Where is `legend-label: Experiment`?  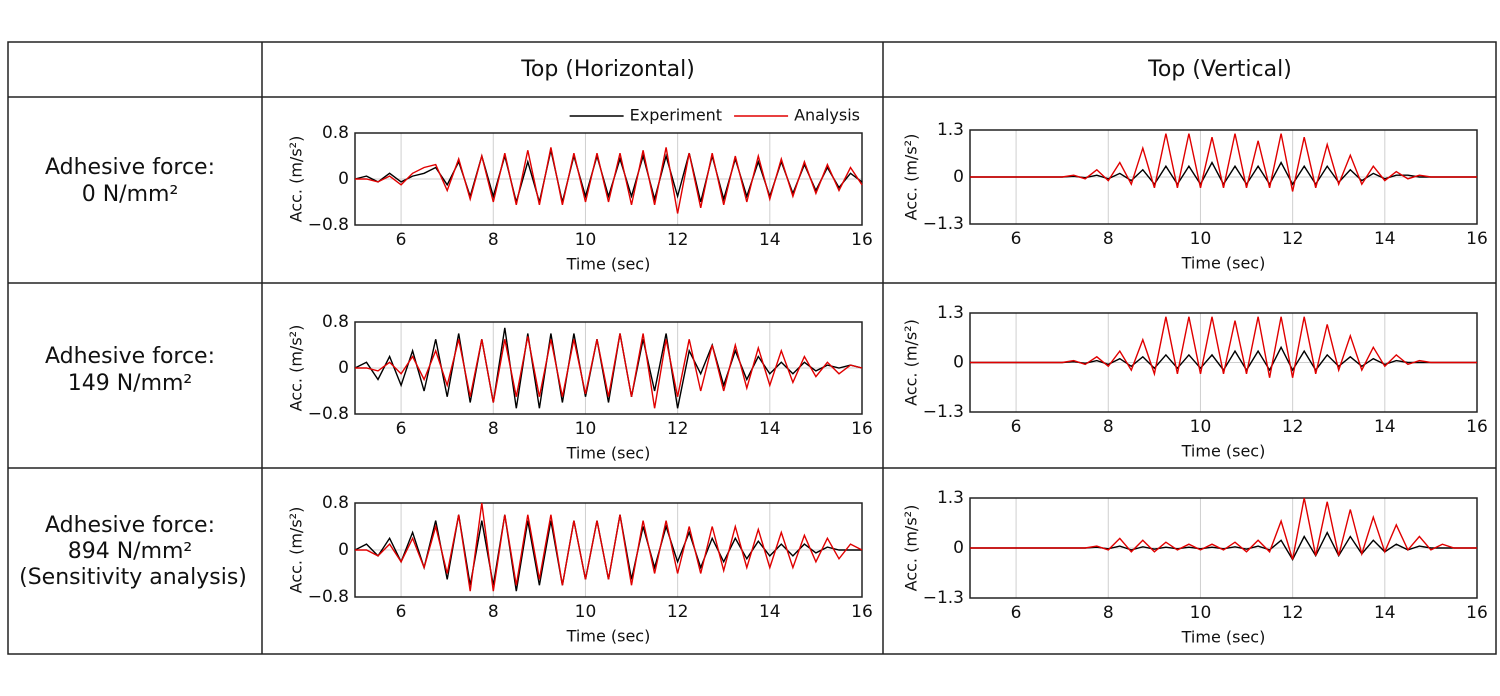
legend-label: Experiment is located at coordinates (676, 115).